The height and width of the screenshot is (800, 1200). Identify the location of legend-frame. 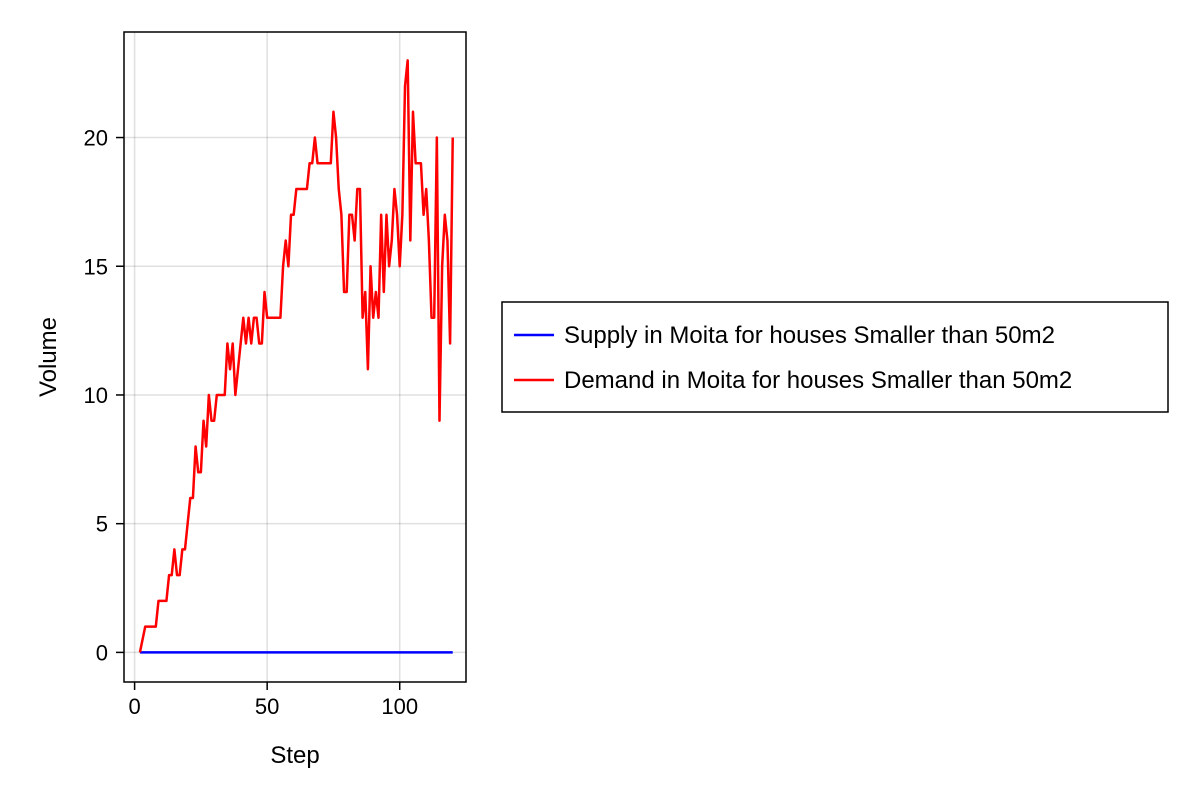
(835, 357).